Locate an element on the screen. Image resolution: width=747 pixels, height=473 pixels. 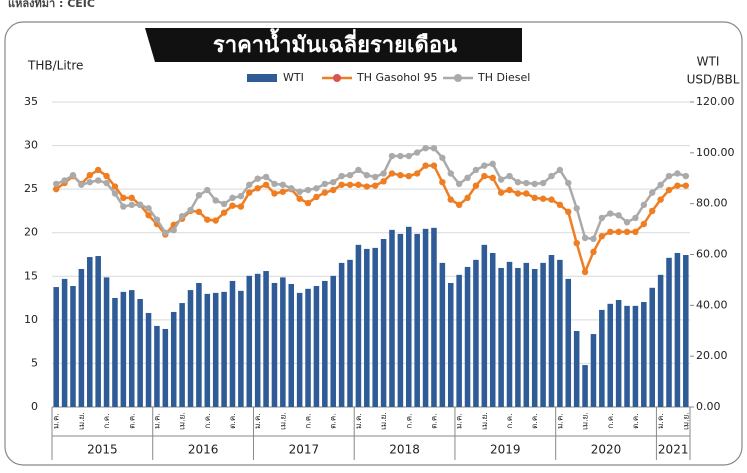
y-tick-label: 20 is located at coordinates (31, 232).